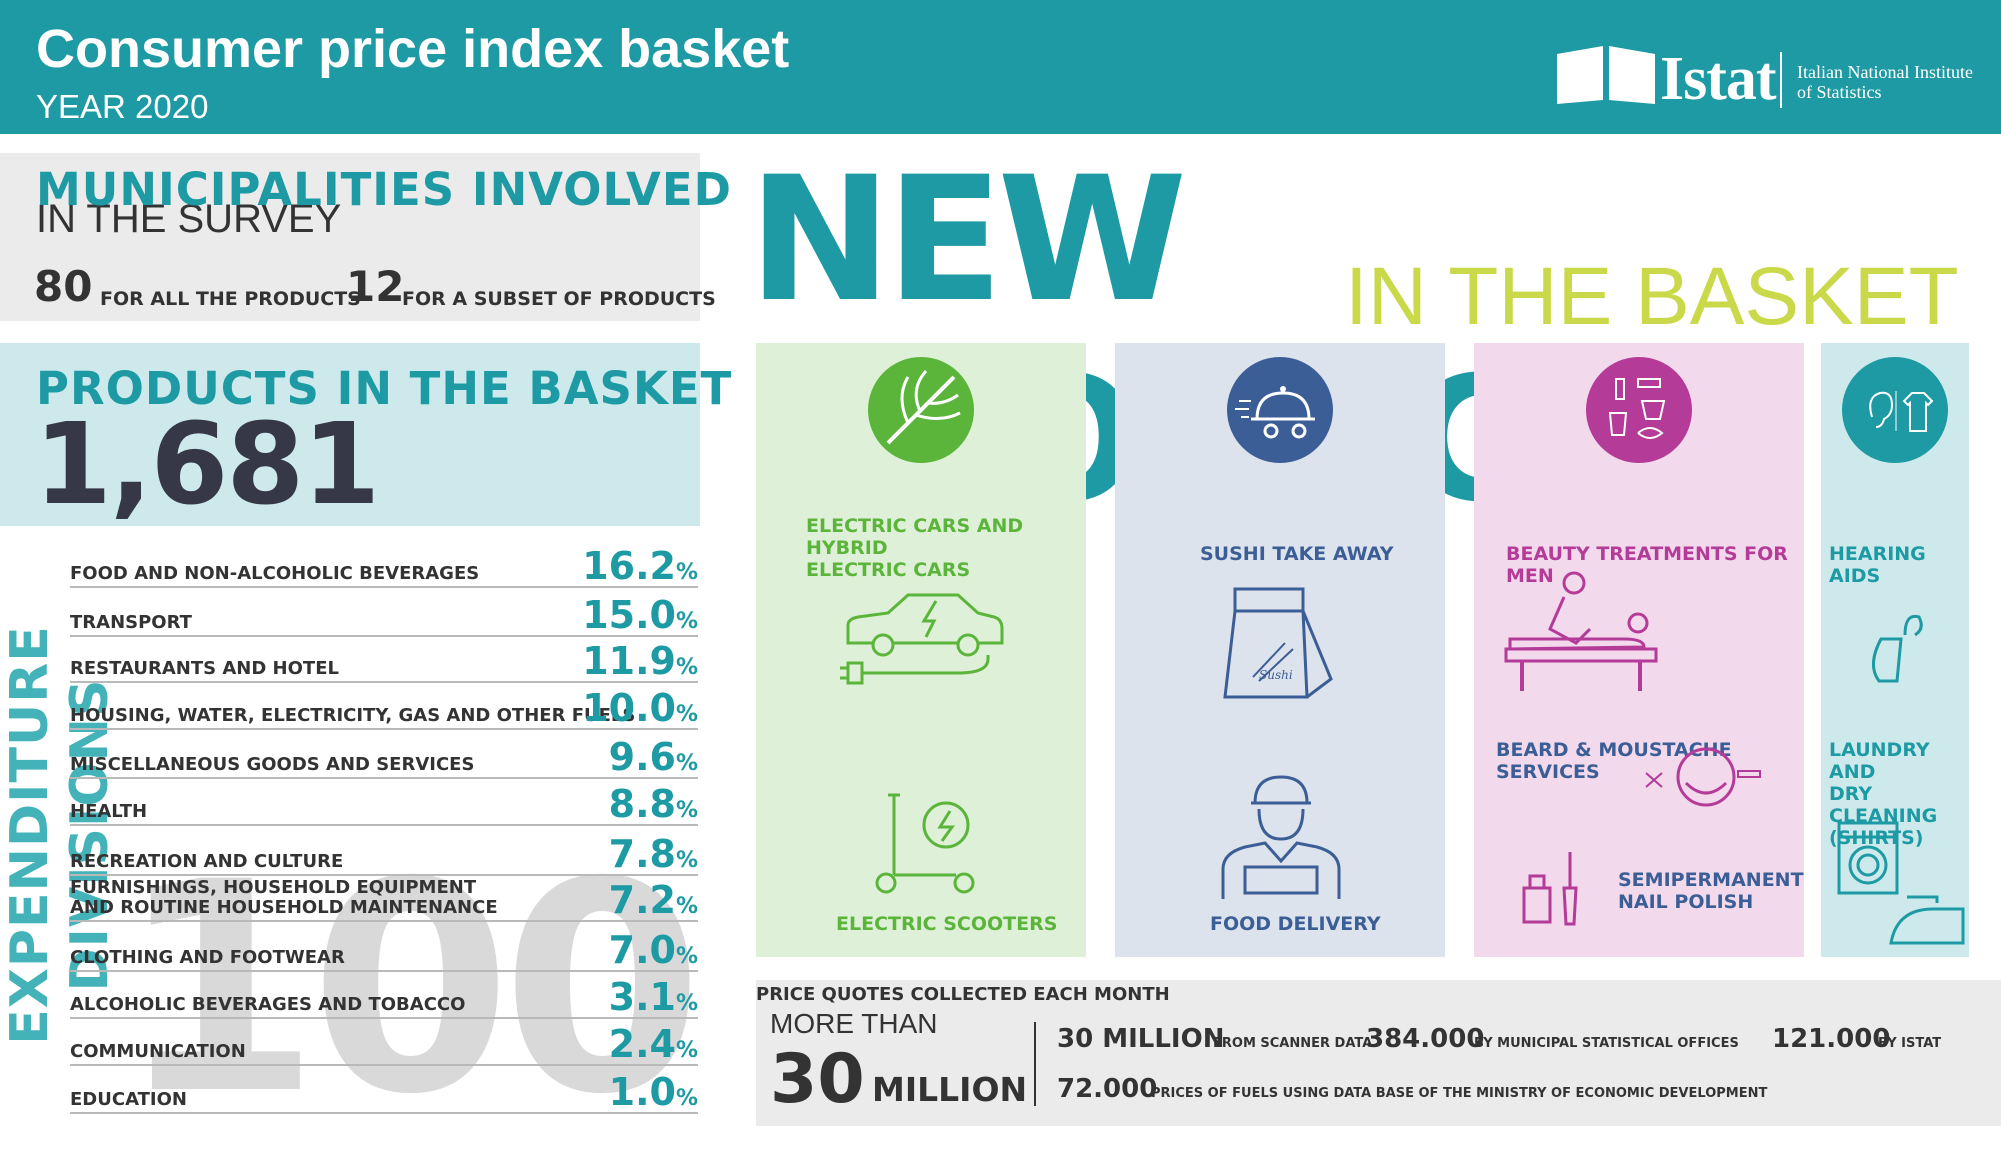  I want to click on logo-divider, so click(1781, 80).